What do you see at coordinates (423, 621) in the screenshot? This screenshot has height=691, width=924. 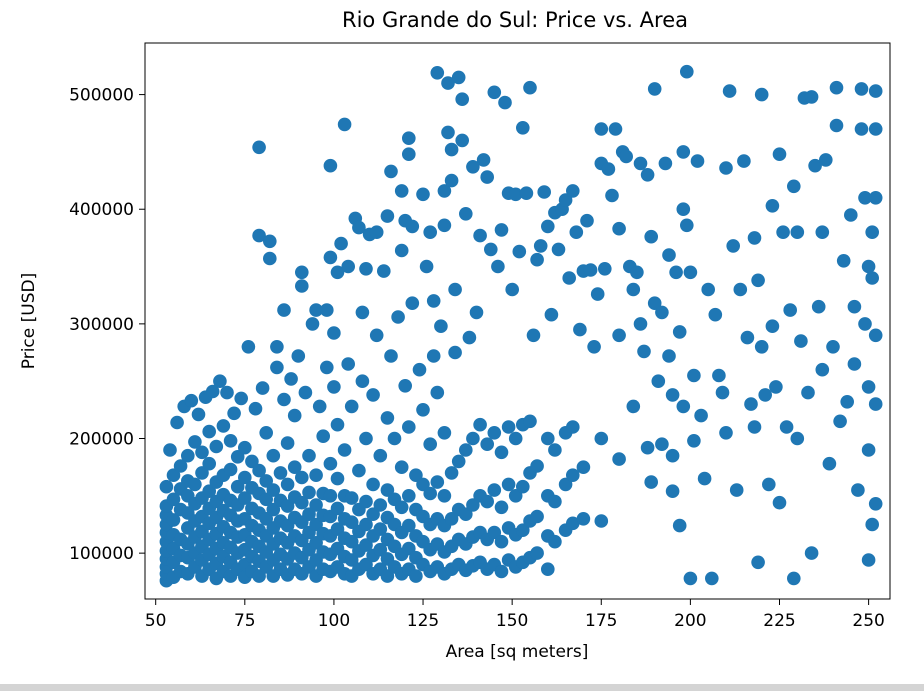 I see `x-tick-label: 125` at bounding box center [423, 621].